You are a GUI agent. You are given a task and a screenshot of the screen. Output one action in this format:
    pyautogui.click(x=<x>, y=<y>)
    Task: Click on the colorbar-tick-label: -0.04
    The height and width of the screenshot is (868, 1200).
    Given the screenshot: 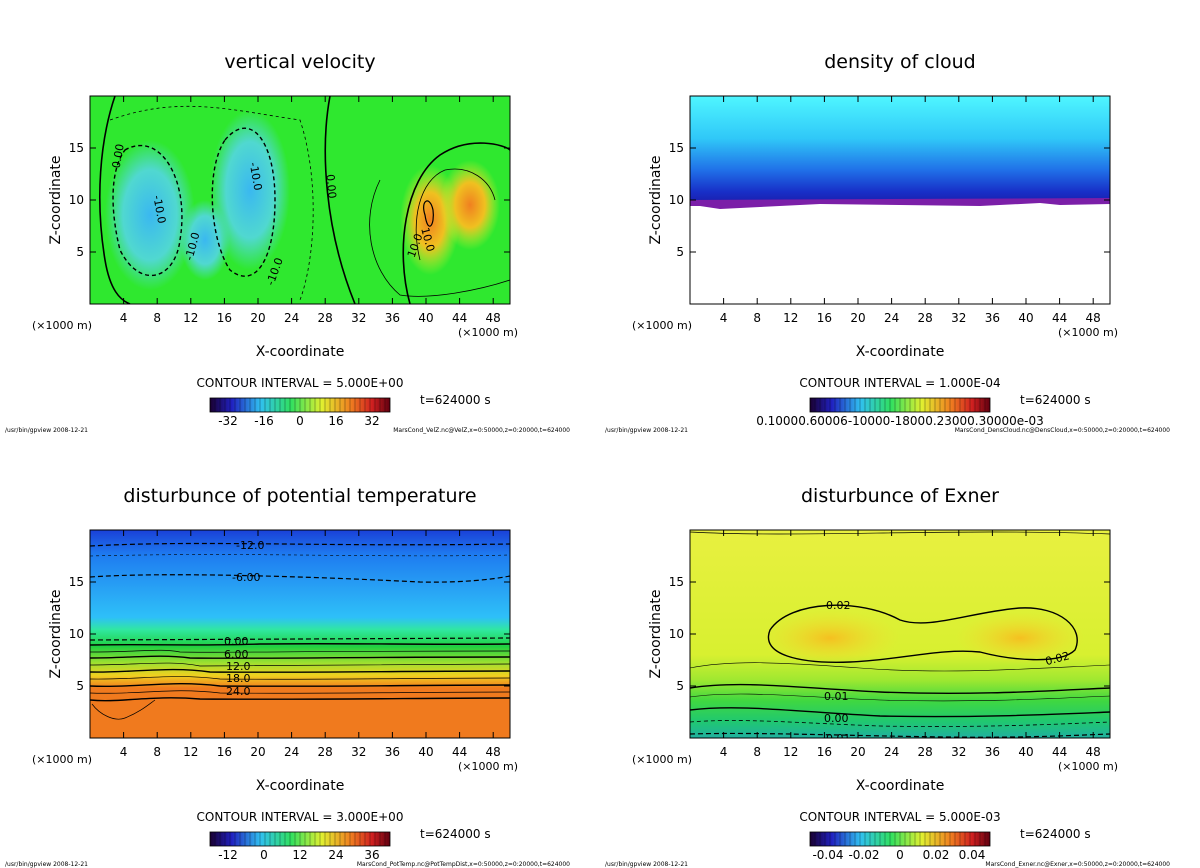 What is the action you would take?
    pyautogui.click(x=827, y=855)
    